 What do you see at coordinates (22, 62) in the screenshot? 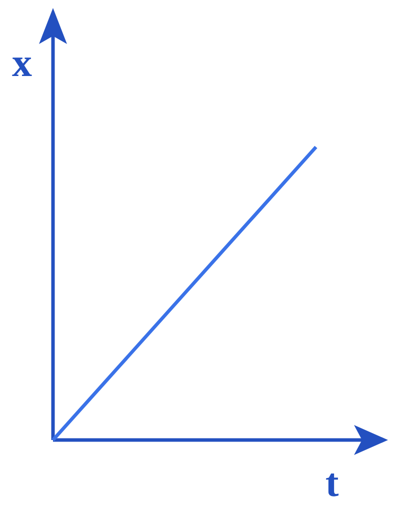
I see `y-axis-title: x` at bounding box center [22, 62].